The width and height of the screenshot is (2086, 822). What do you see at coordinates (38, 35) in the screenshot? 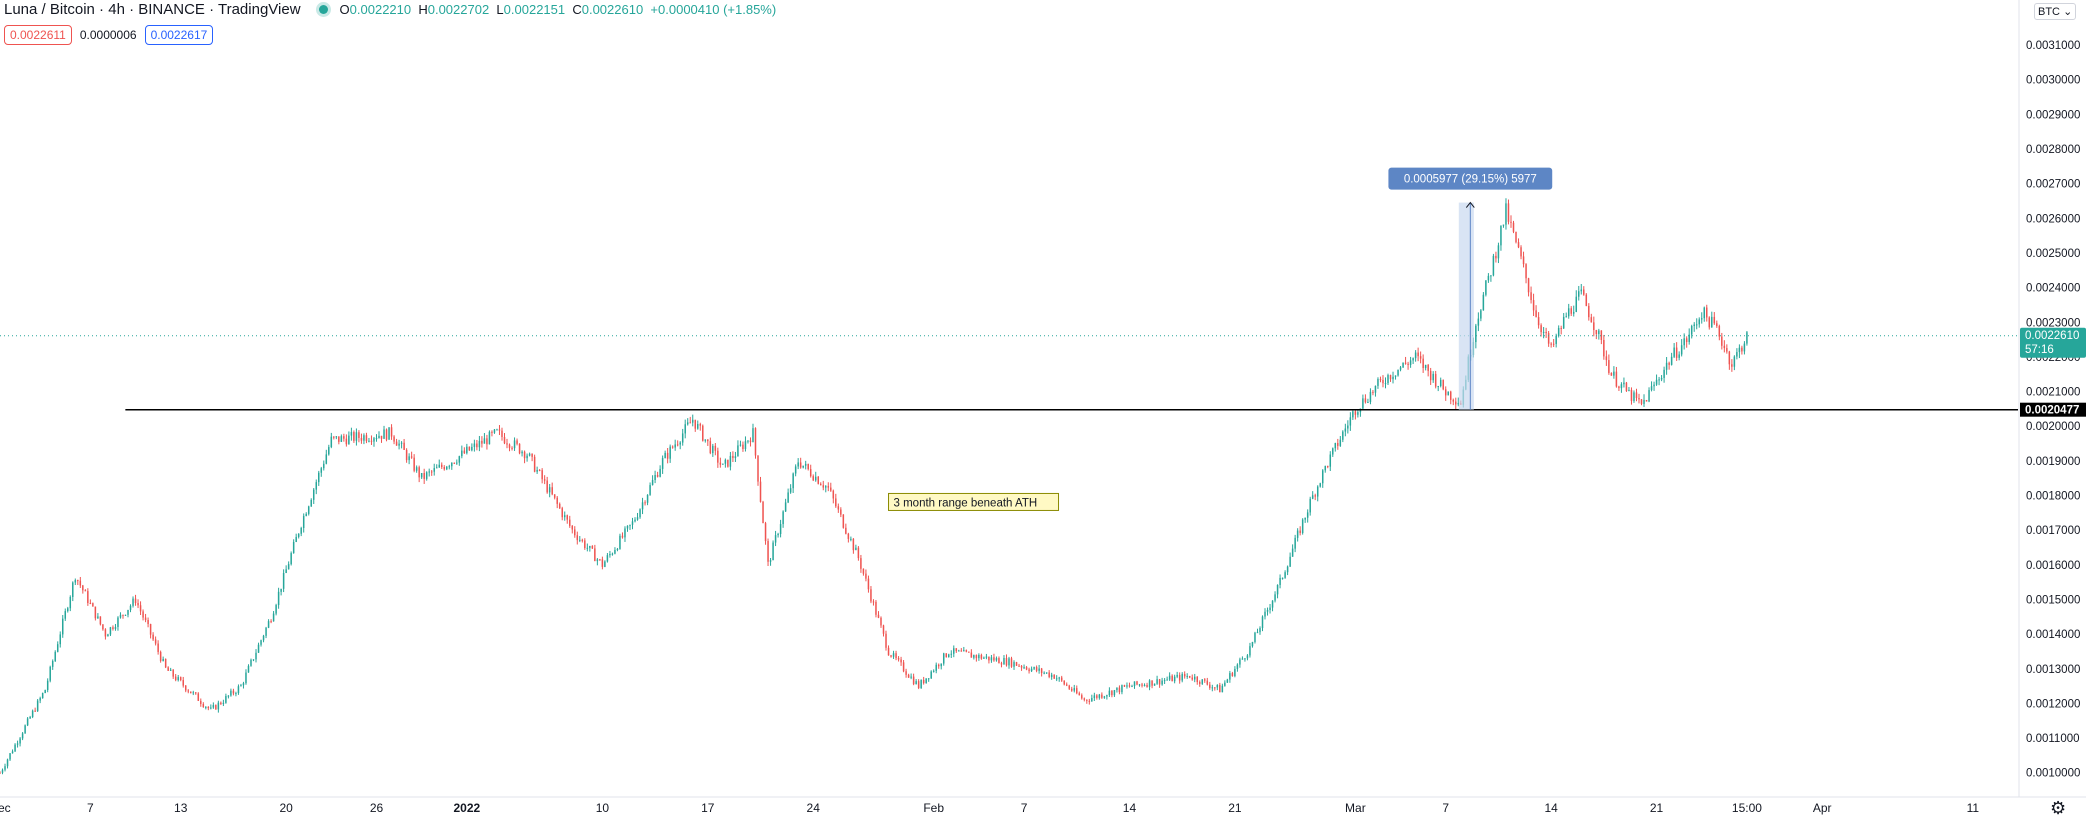
I see `sell-price-button: 0.0022611` at bounding box center [38, 35].